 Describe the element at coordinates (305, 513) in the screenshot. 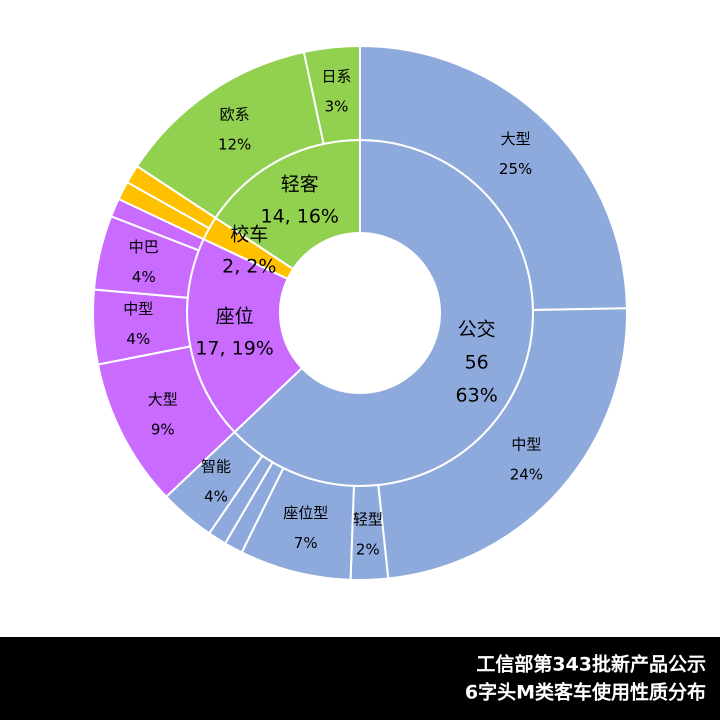

I see `outer-label: 座位型` at that location.